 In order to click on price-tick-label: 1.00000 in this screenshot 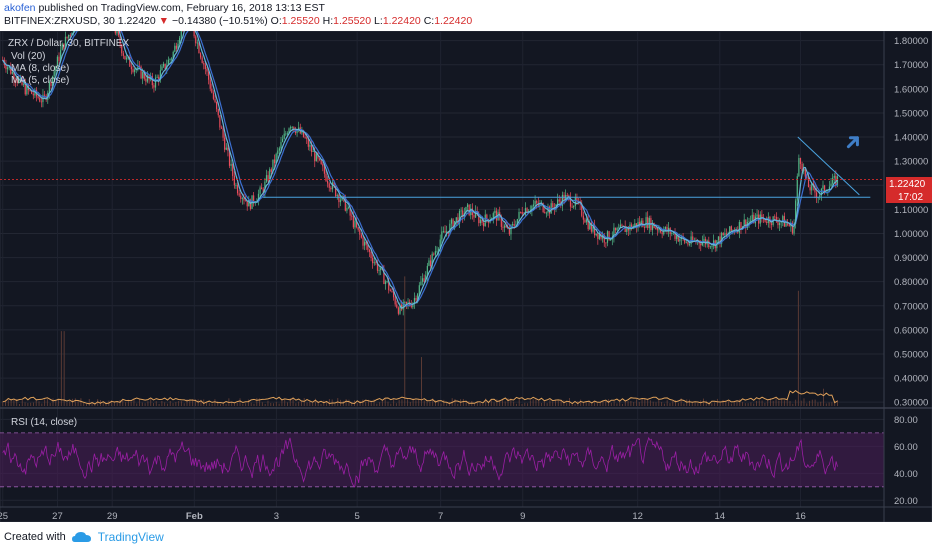, I will do `click(911, 234)`.